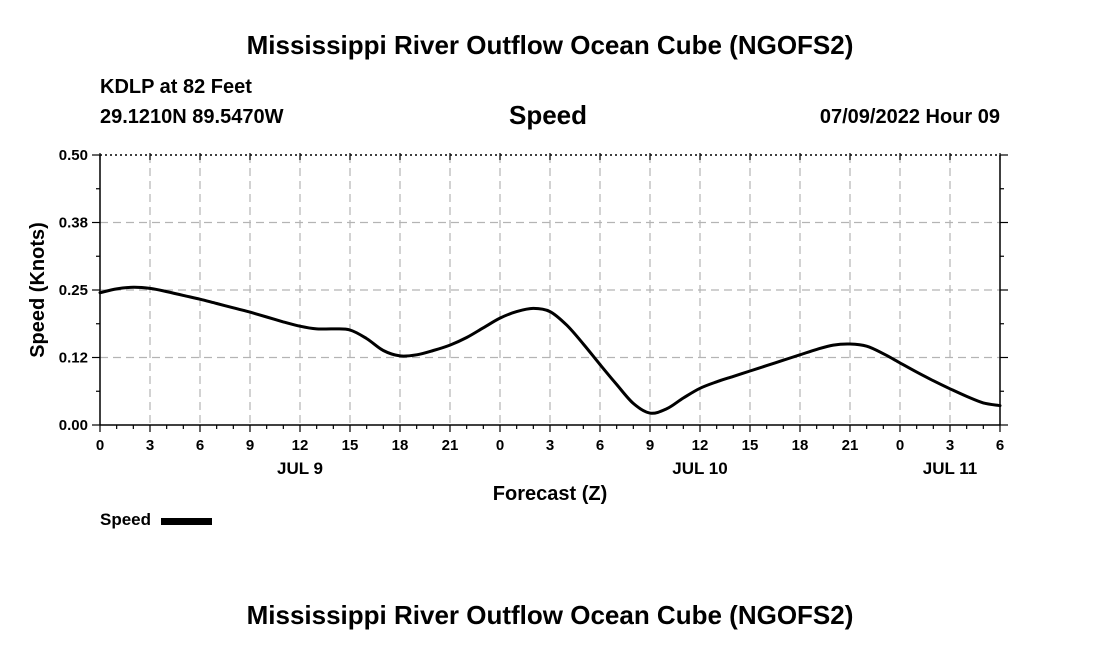 The height and width of the screenshot is (650, 1100). Describe the element at coordinates (1000, 445) in the screenshot. I see `x-tick-label-18: 6` at that location.